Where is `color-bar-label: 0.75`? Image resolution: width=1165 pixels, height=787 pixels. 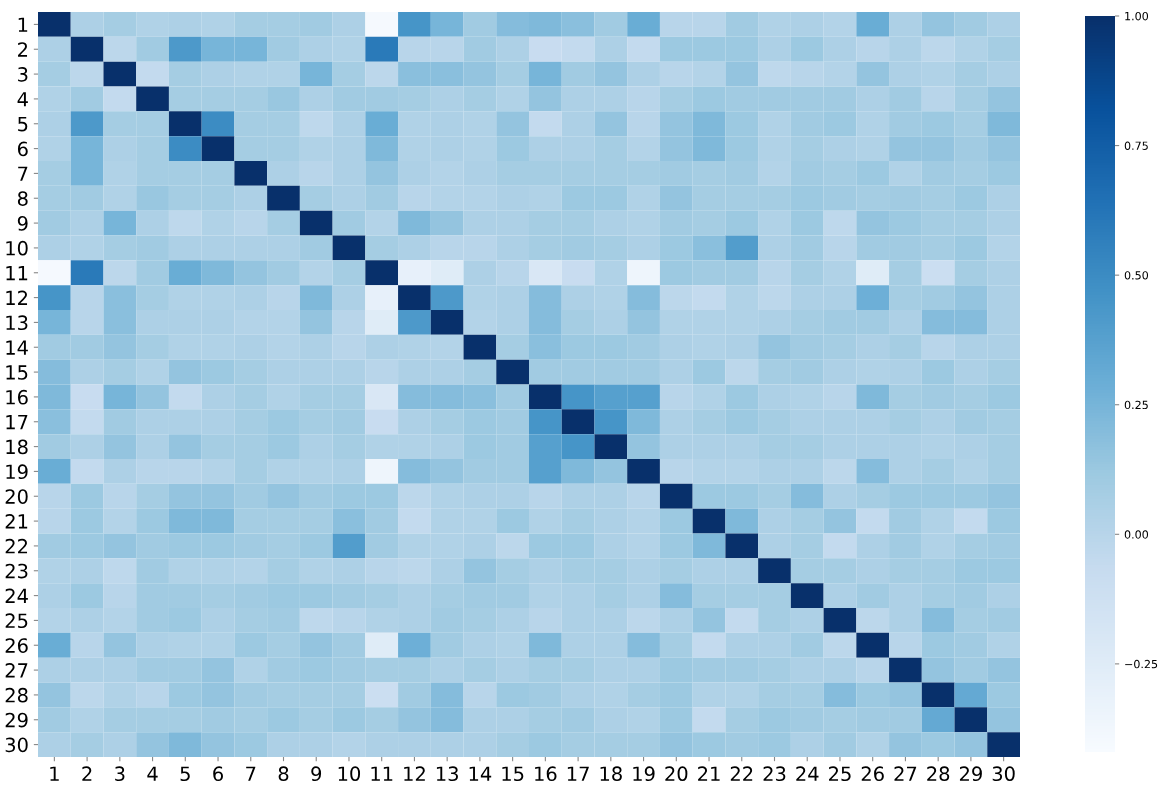 color-bar-label: 0.75 is located at coordinates (1136, 145).